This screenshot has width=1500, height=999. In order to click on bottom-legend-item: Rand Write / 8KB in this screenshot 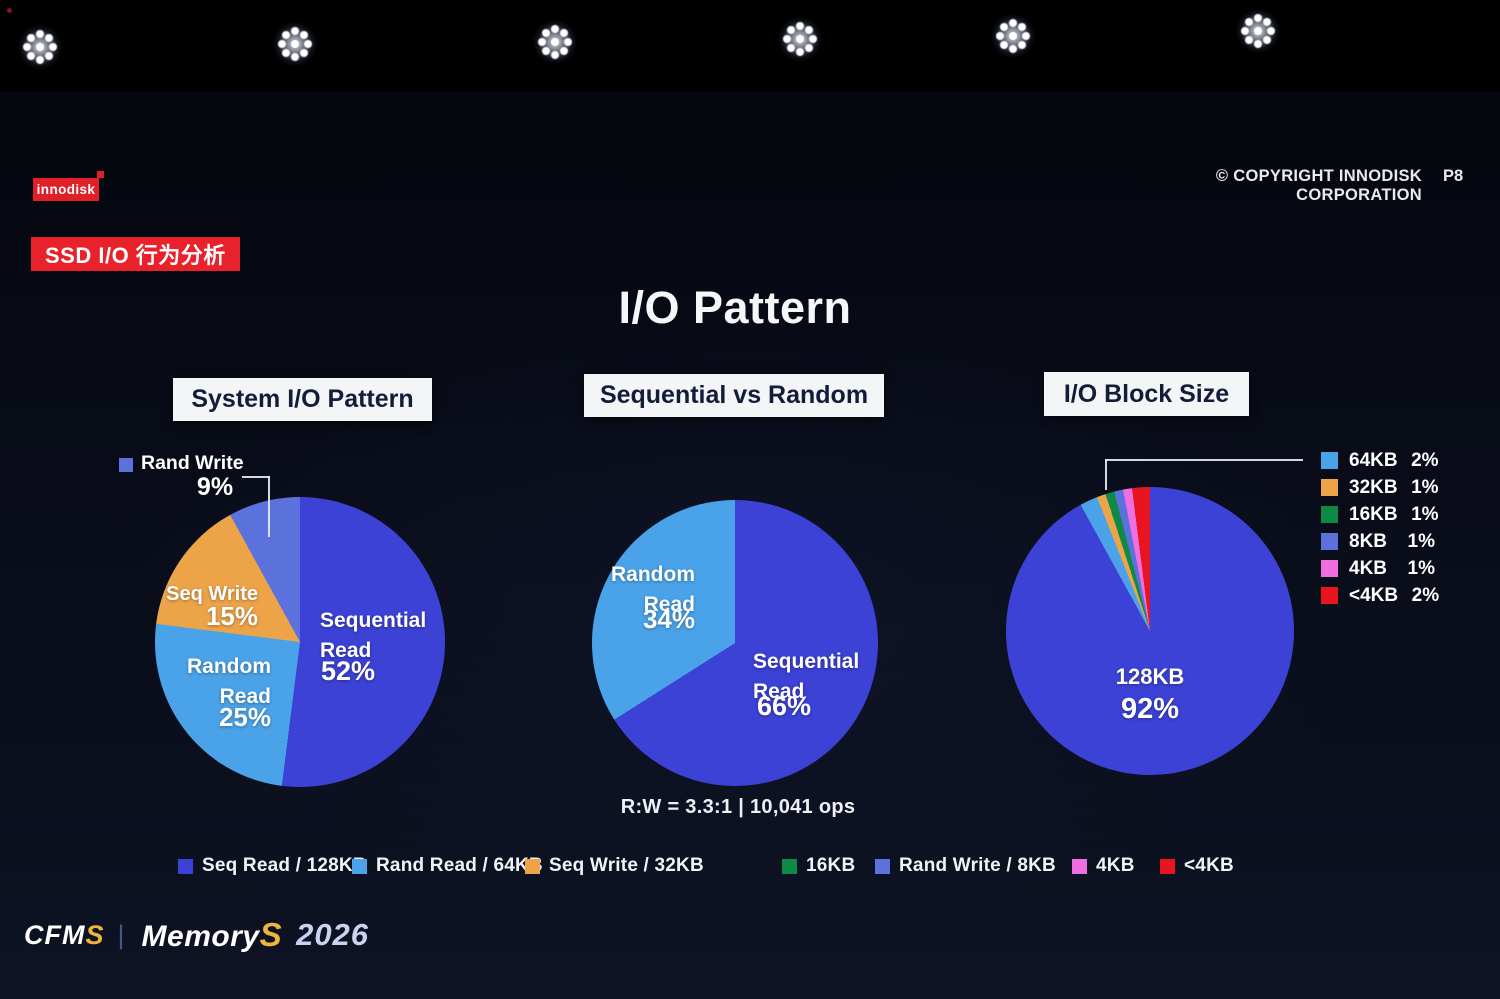, I will do `click(965, 866)`.